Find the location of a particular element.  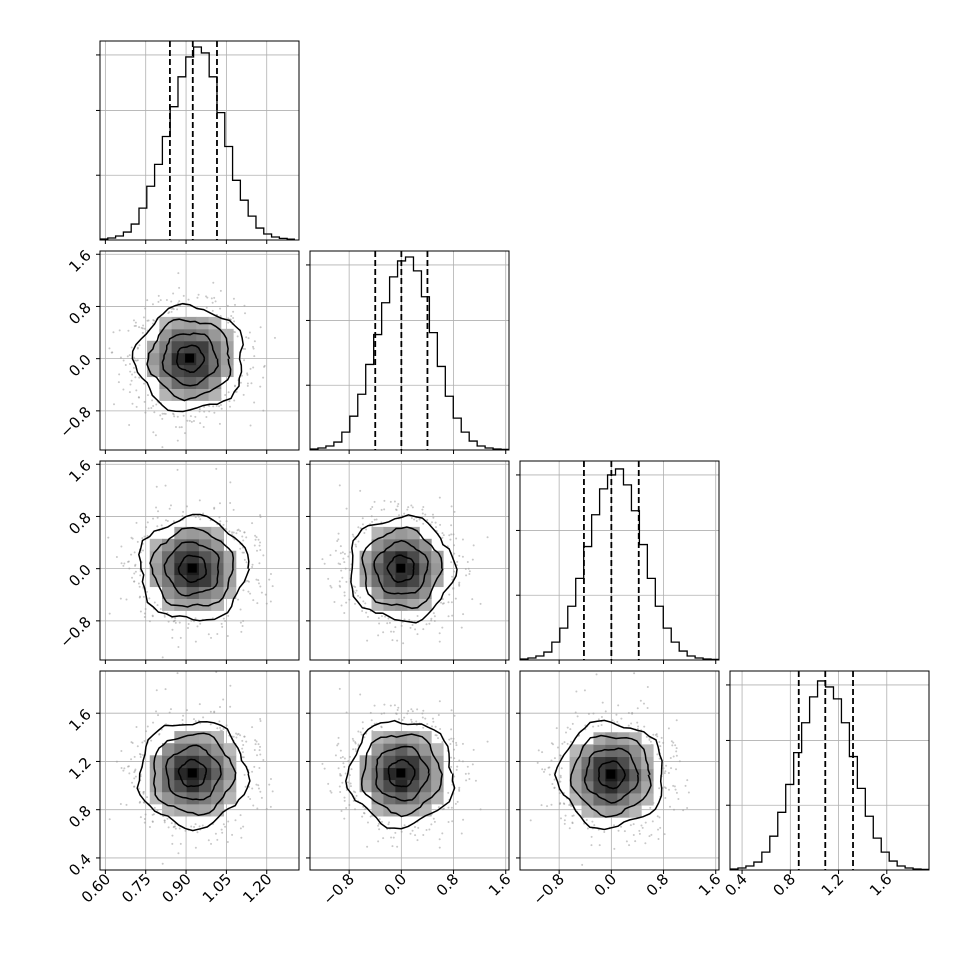

histogram-step is located at coordinates (197, 143).